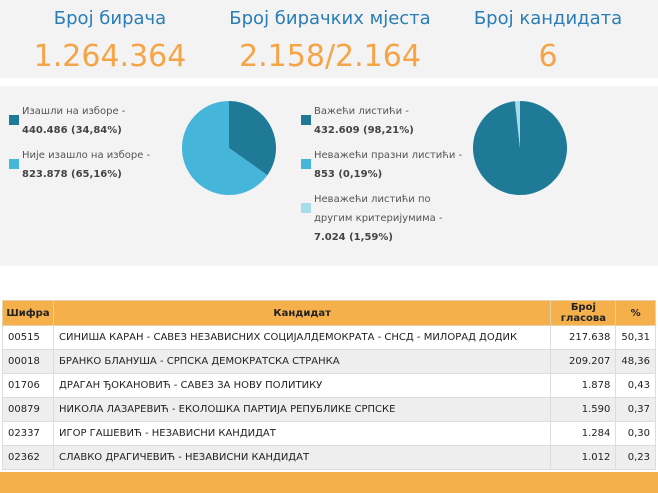 The width and height of the screenshot is (658, 493). What do you see at coordinates (635, 337) in the screenshot?
I see `table-cell: 50,31` at bounding box center [635, 337].